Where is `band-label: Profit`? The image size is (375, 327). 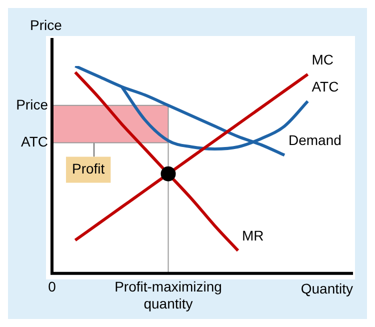 band-label: Profit is located at coordinates (88, 168).